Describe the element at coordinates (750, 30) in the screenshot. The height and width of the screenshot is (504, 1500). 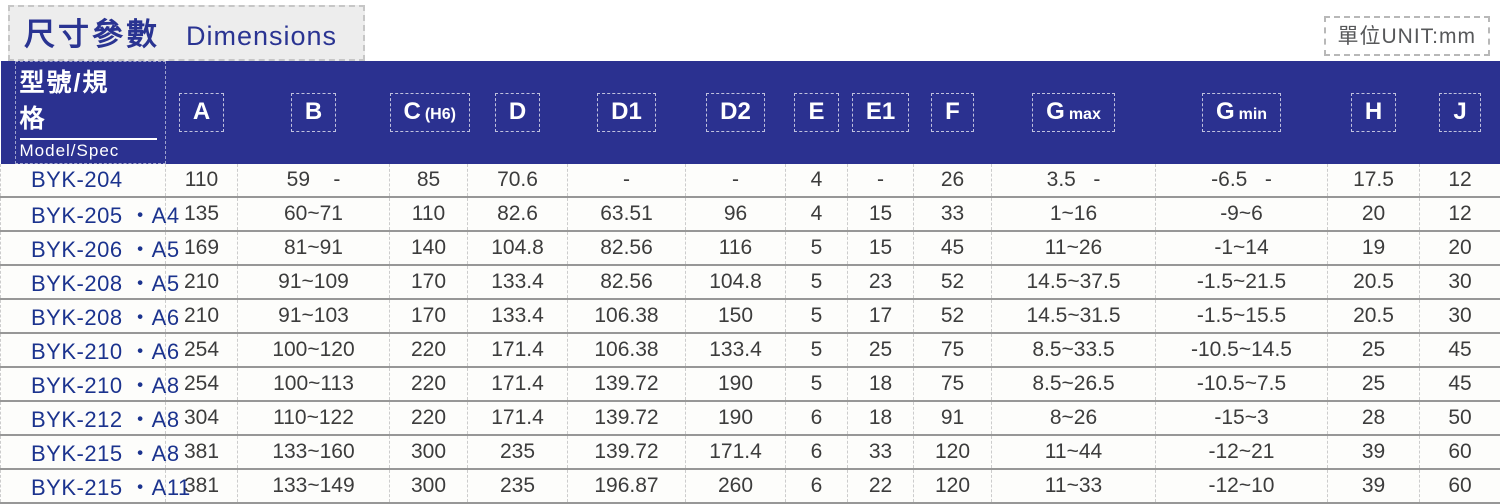
I see `top-strip: 尺寸參數 Dimensions 單位UNIT:mm` at that location.